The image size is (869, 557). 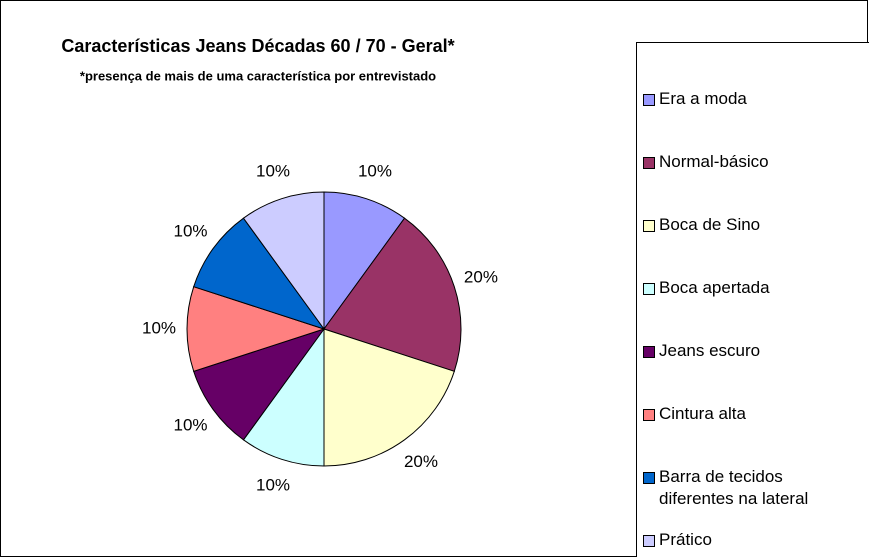 I want to click on legend-item: Normal-básico, so click(x=753, y=162).